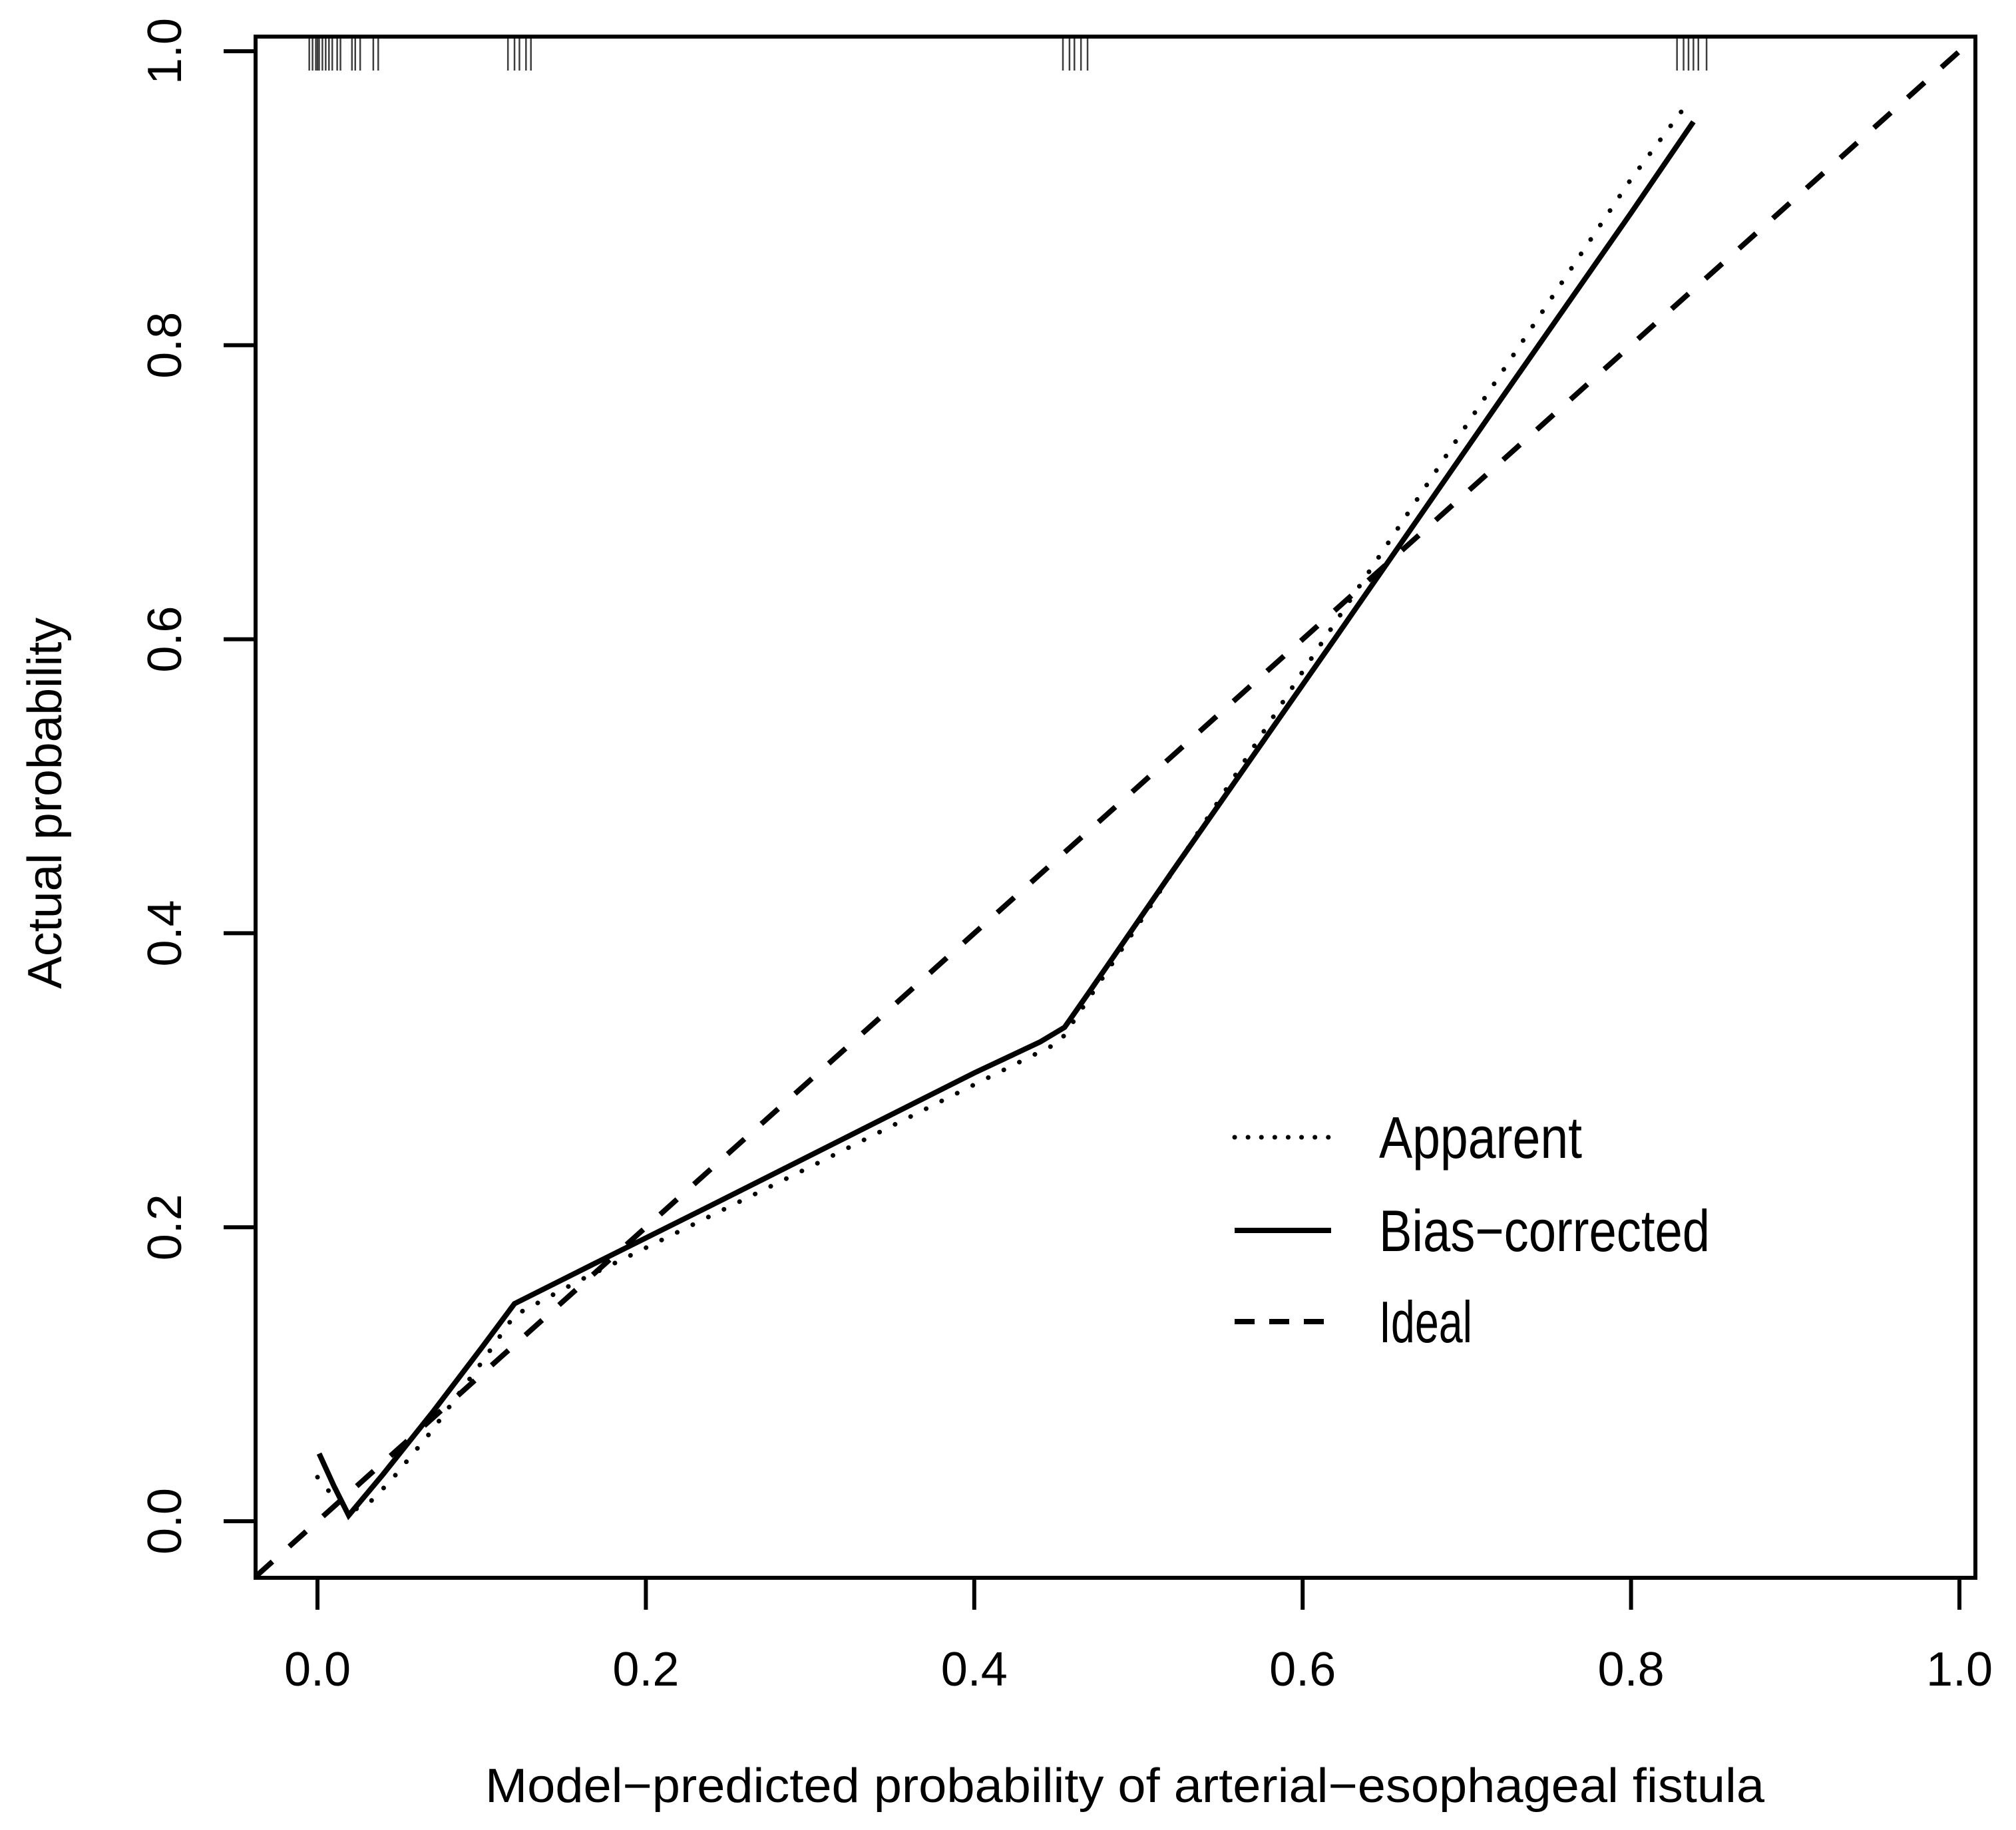 This screenshot has width=2016, height=1830. Describe the element at coordinates (1138, 1594) in the screenshot. I see `x-axis-ticks` at that location.